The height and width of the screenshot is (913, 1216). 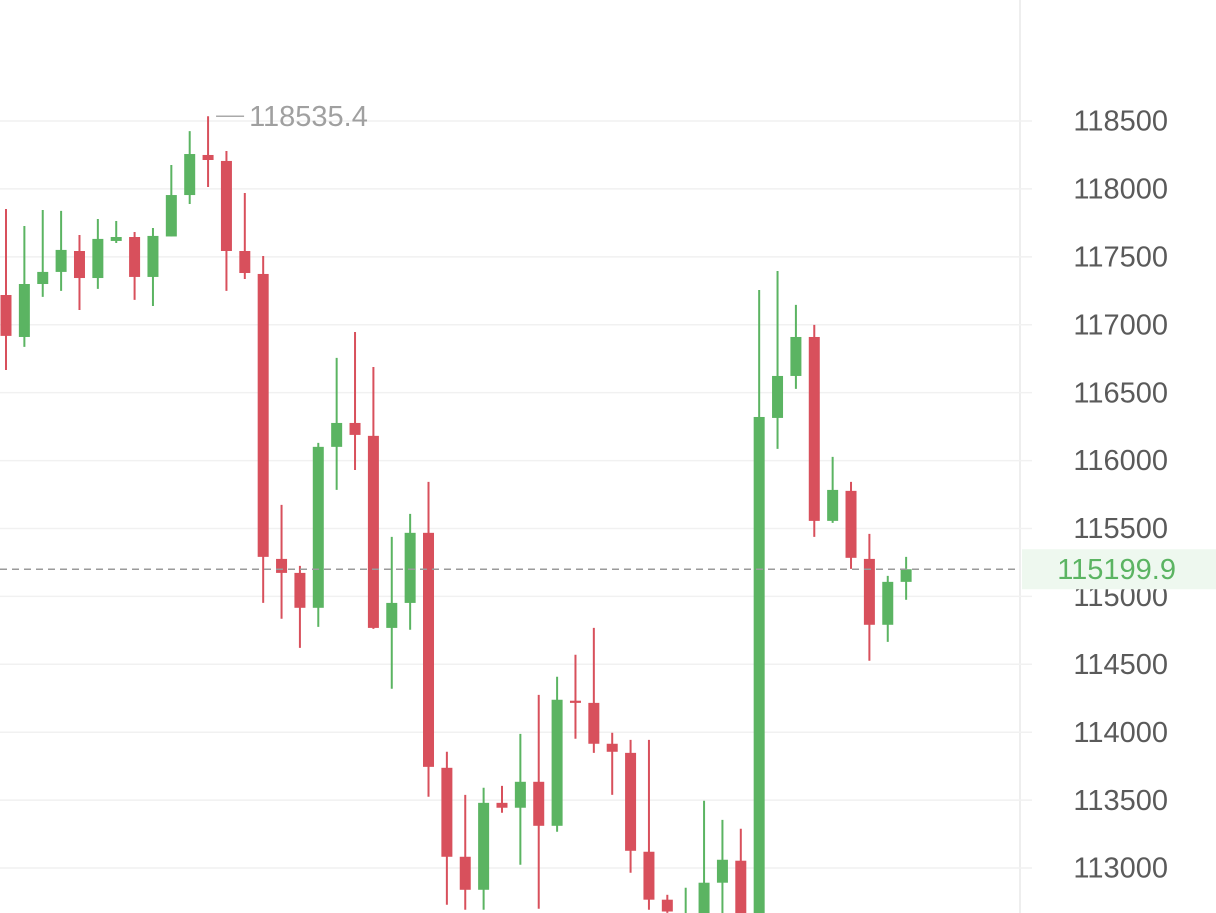 I want to click on y-tick-label: 116500, so click(x=1120, y=393).